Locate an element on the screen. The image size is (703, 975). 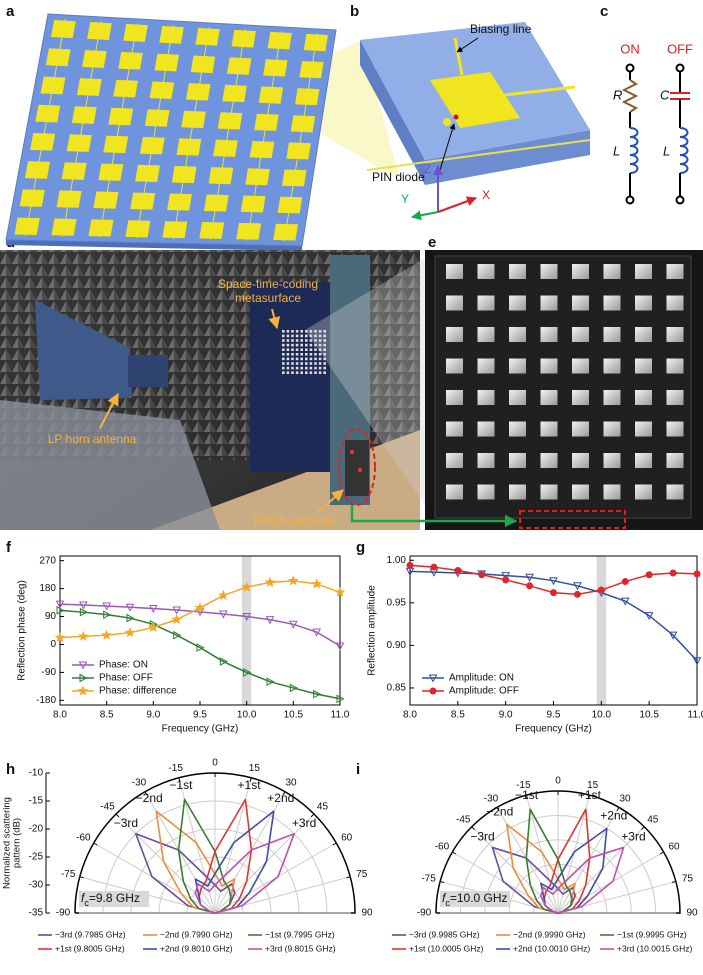
theta-tick-label: 30 is located at coordinates (291, 783).